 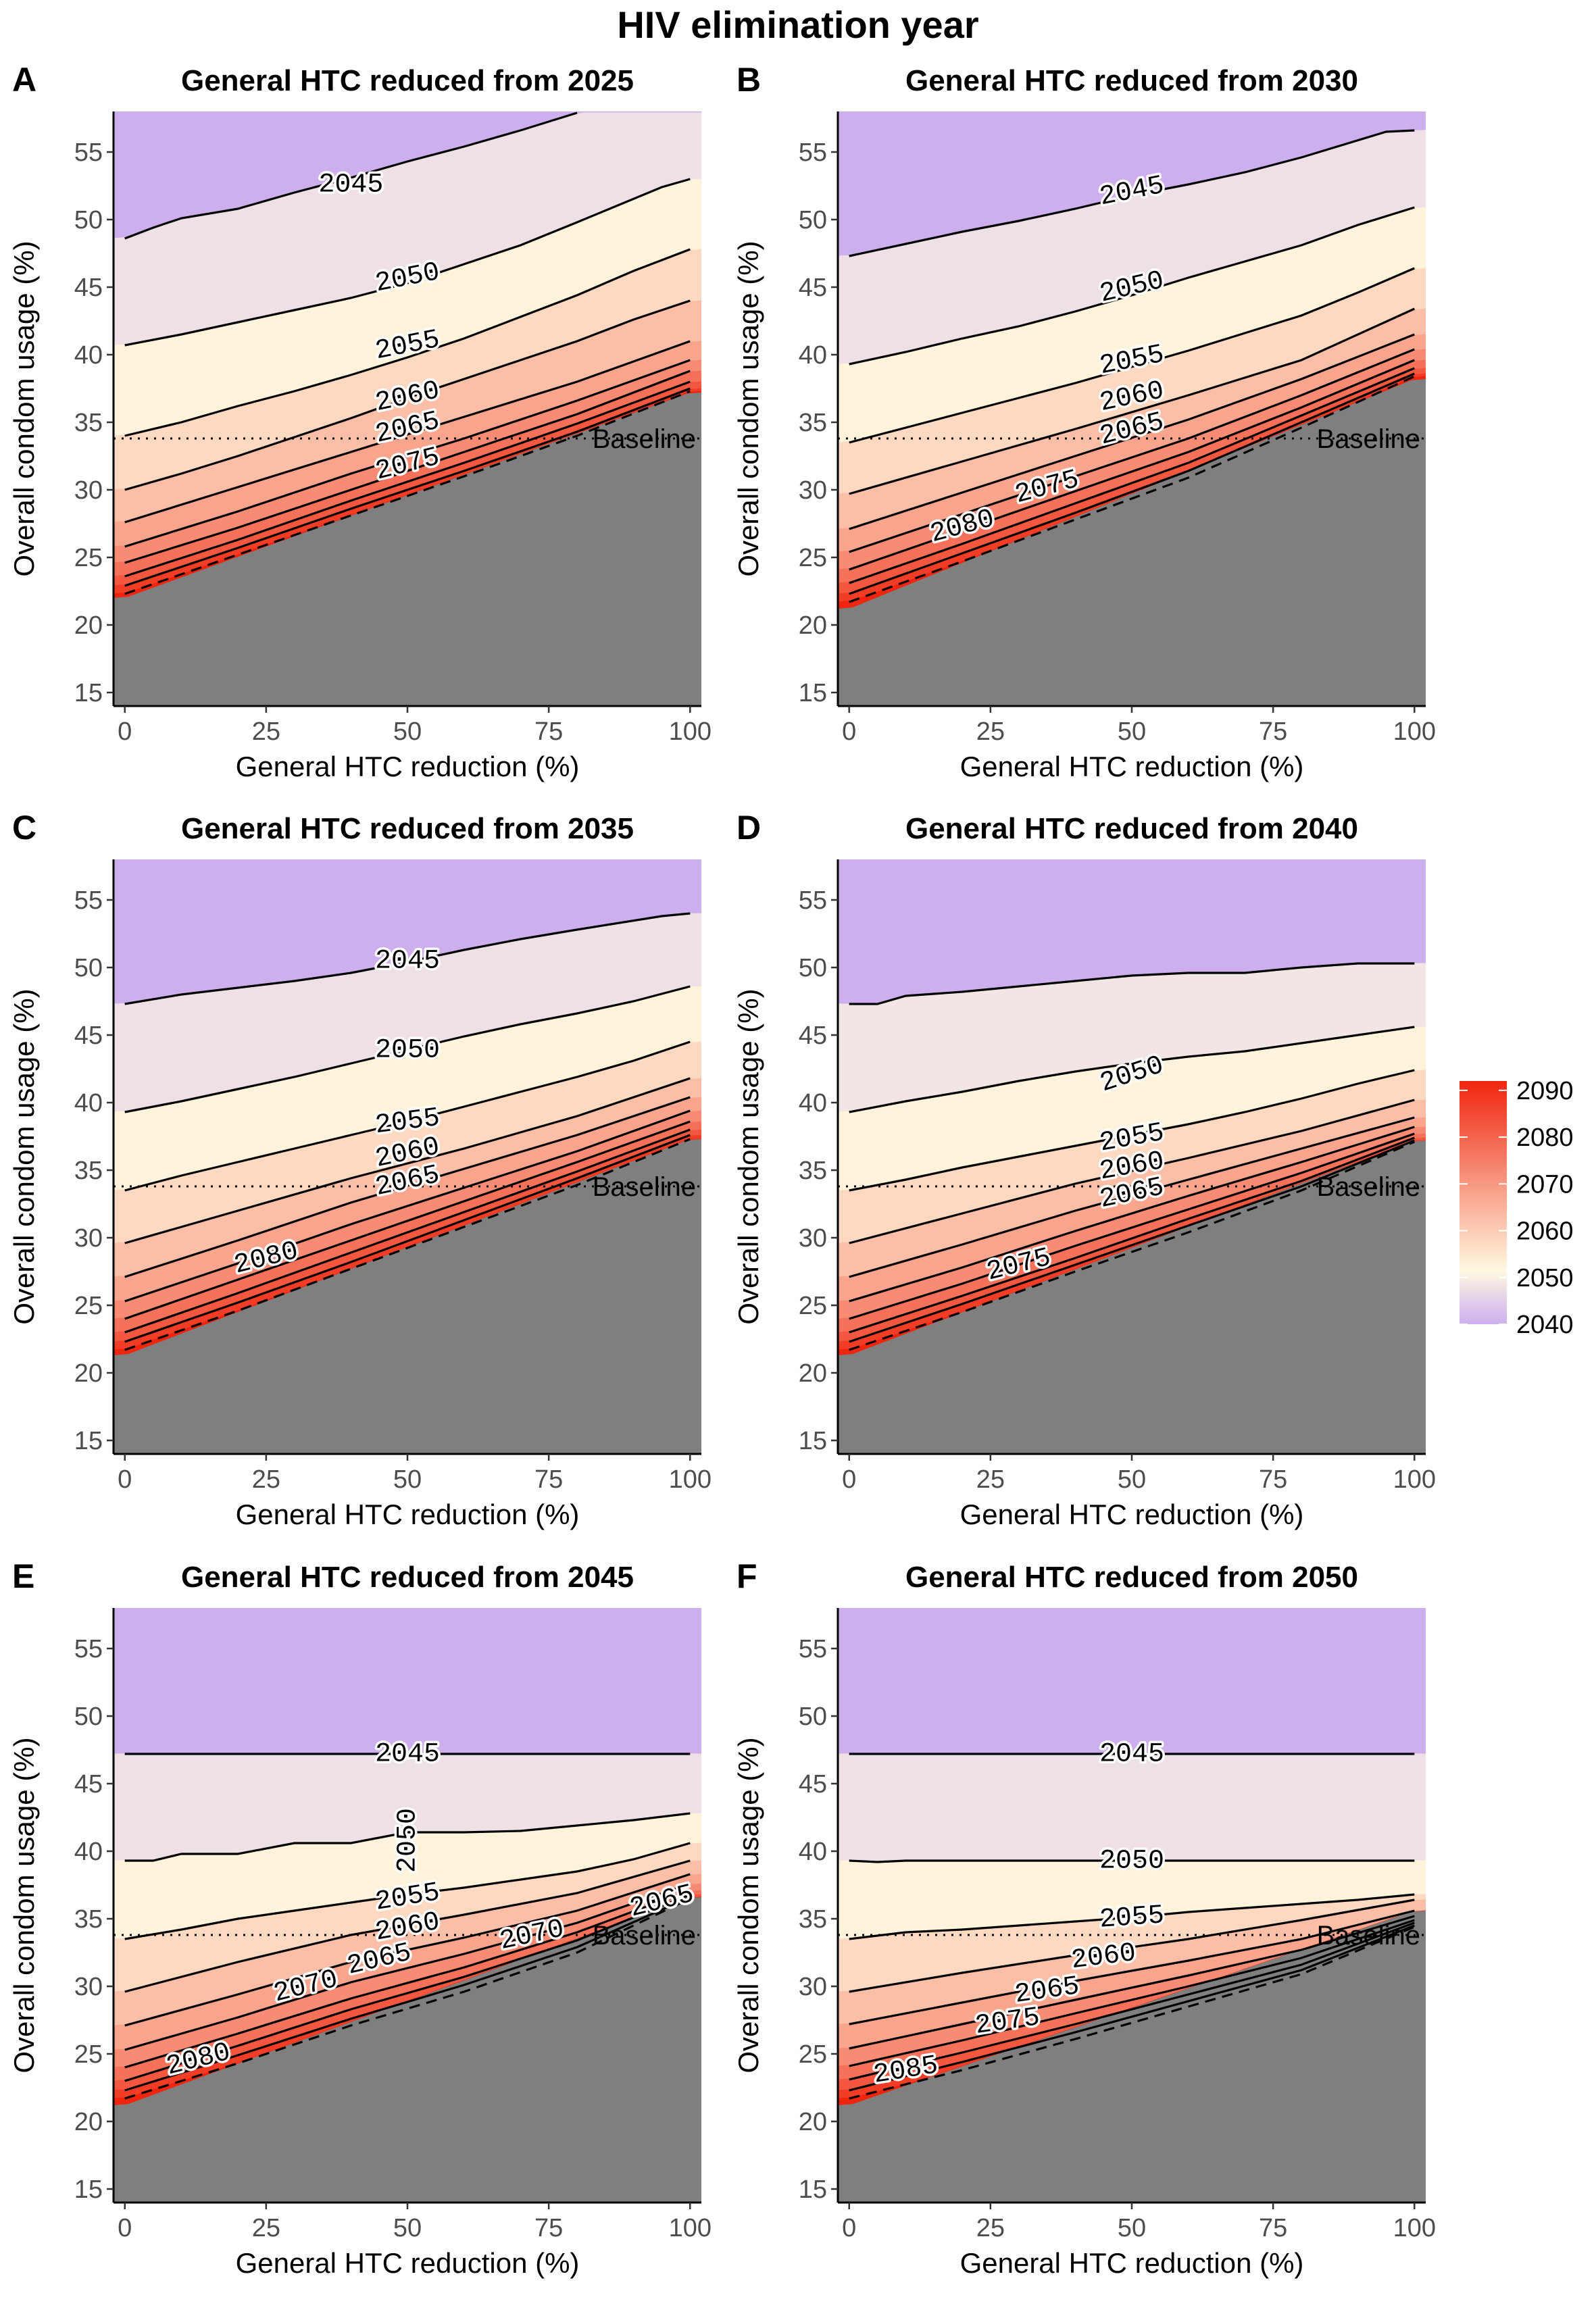 I want to click on colorbar-tick-label: 2040, so click(x=1545, y=1325).